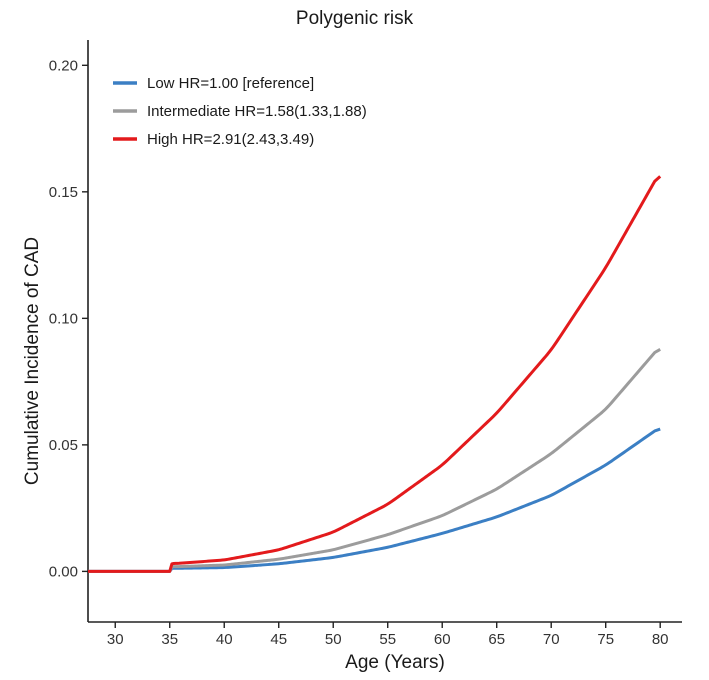 This screenshot has width=709, height=680. I want to click on y-tick-label: 0.15, so click(63, 192).